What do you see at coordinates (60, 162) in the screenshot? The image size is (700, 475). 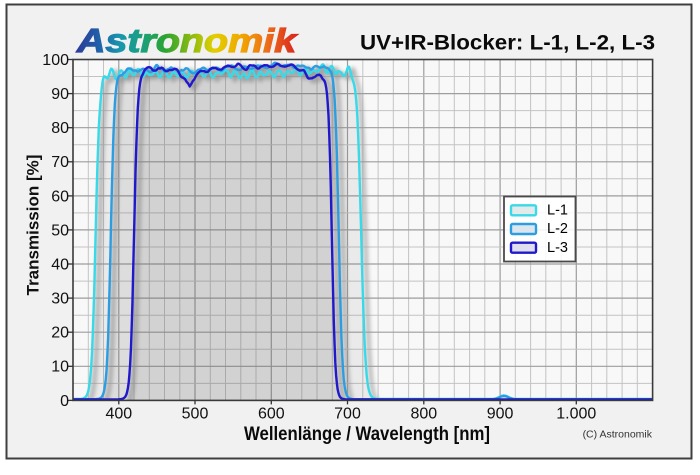 I see `svg-text: 70` at bounding box center [60, 162].